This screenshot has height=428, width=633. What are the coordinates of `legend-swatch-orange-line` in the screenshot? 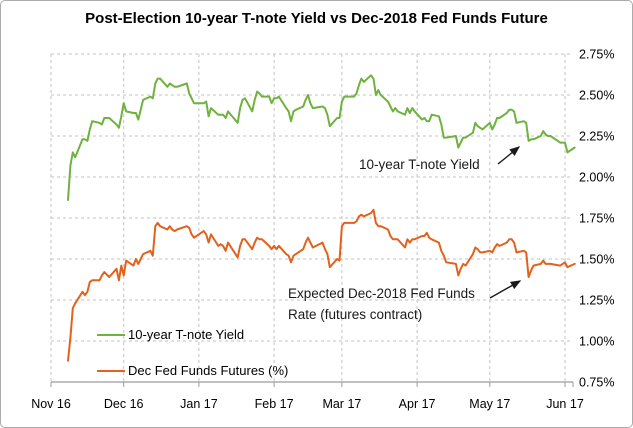 It's located at (111, 370).